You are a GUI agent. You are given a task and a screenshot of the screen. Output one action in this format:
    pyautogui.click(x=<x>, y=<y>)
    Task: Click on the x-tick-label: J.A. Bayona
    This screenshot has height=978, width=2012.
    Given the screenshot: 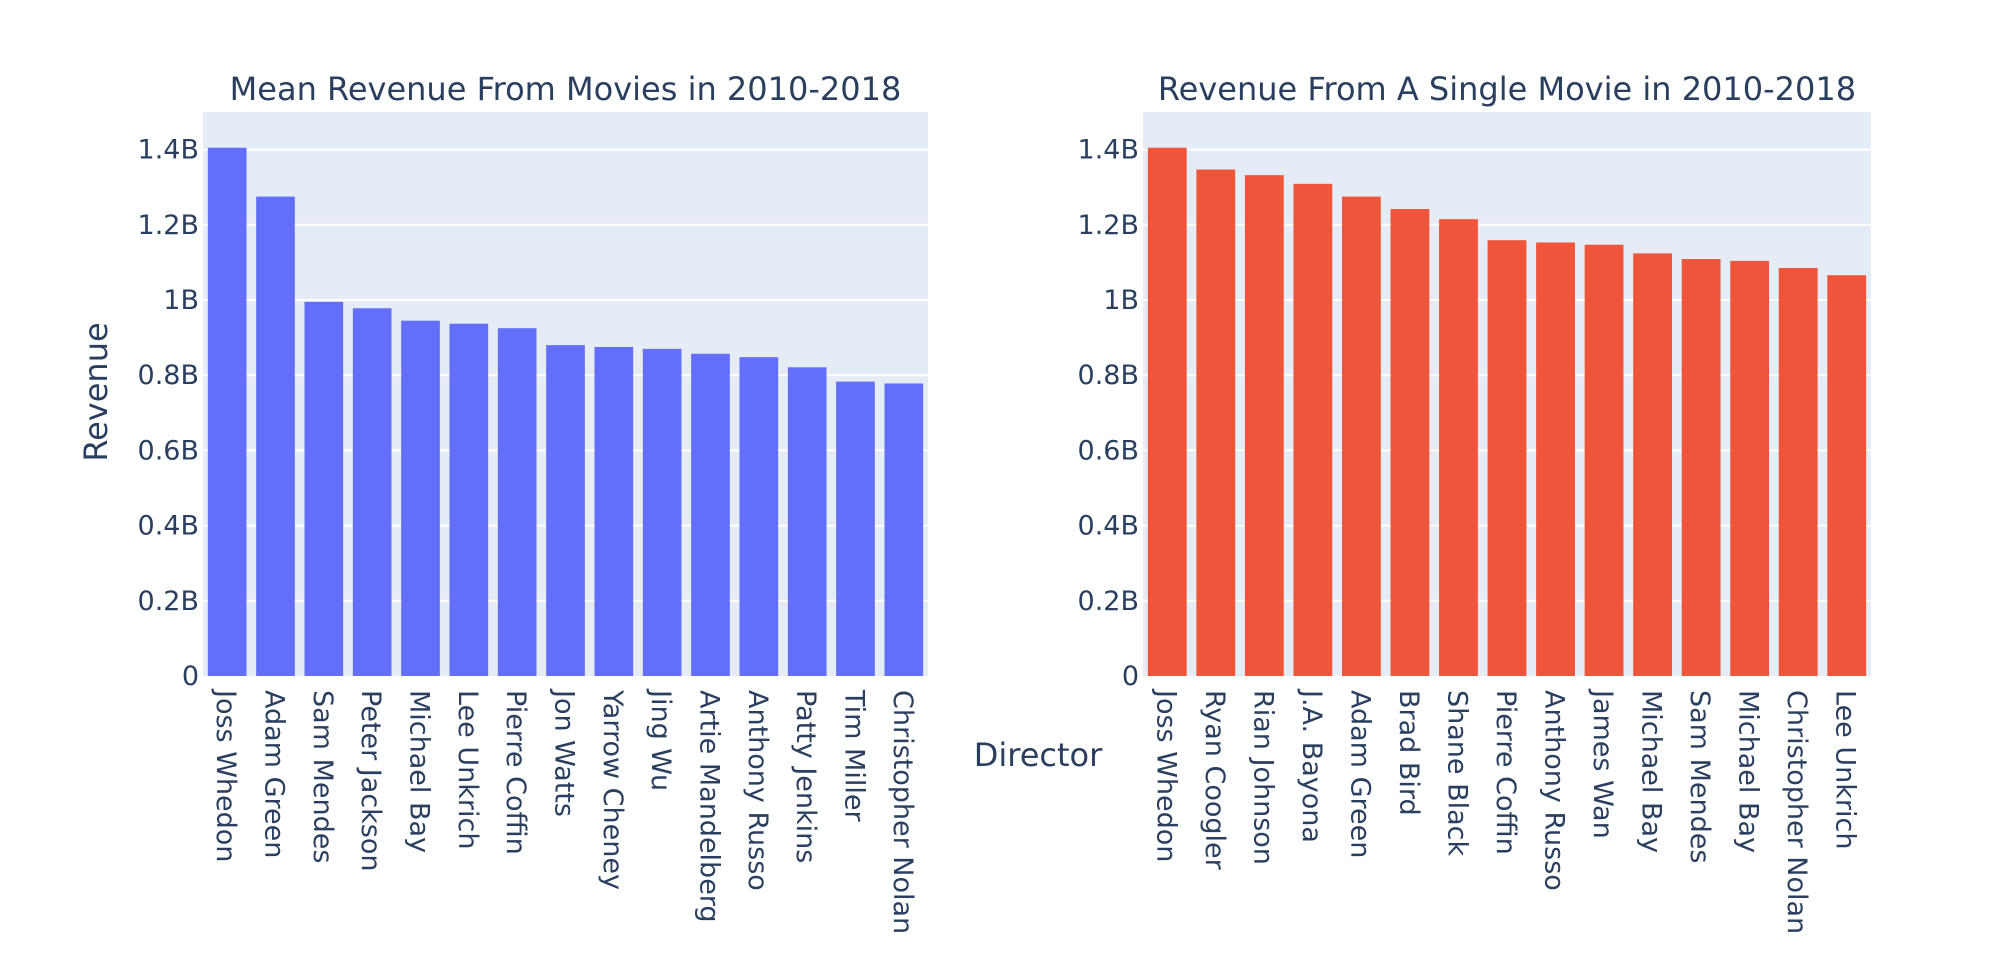 What is the action you would take?
    pyautogui.click(x=1311, y=765)
    